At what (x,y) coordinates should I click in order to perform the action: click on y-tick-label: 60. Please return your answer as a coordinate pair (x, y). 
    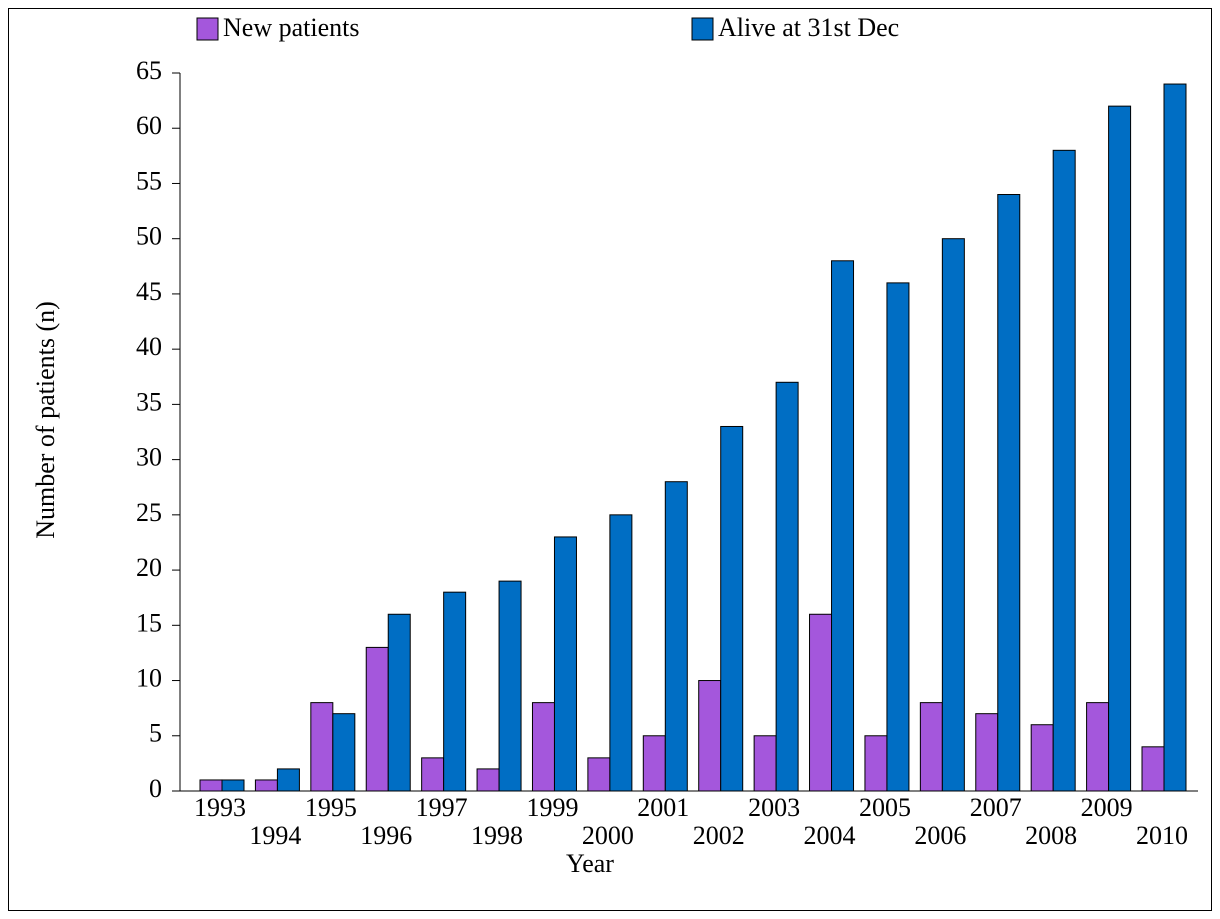
    Looking at the image, I should click on (149, 125).